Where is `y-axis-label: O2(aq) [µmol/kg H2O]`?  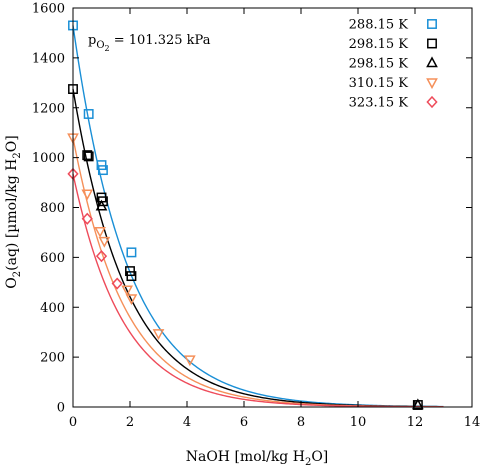 y-axis-label: O2(aq) [µmol/kg H2O] is located at coordinates (13, 211).